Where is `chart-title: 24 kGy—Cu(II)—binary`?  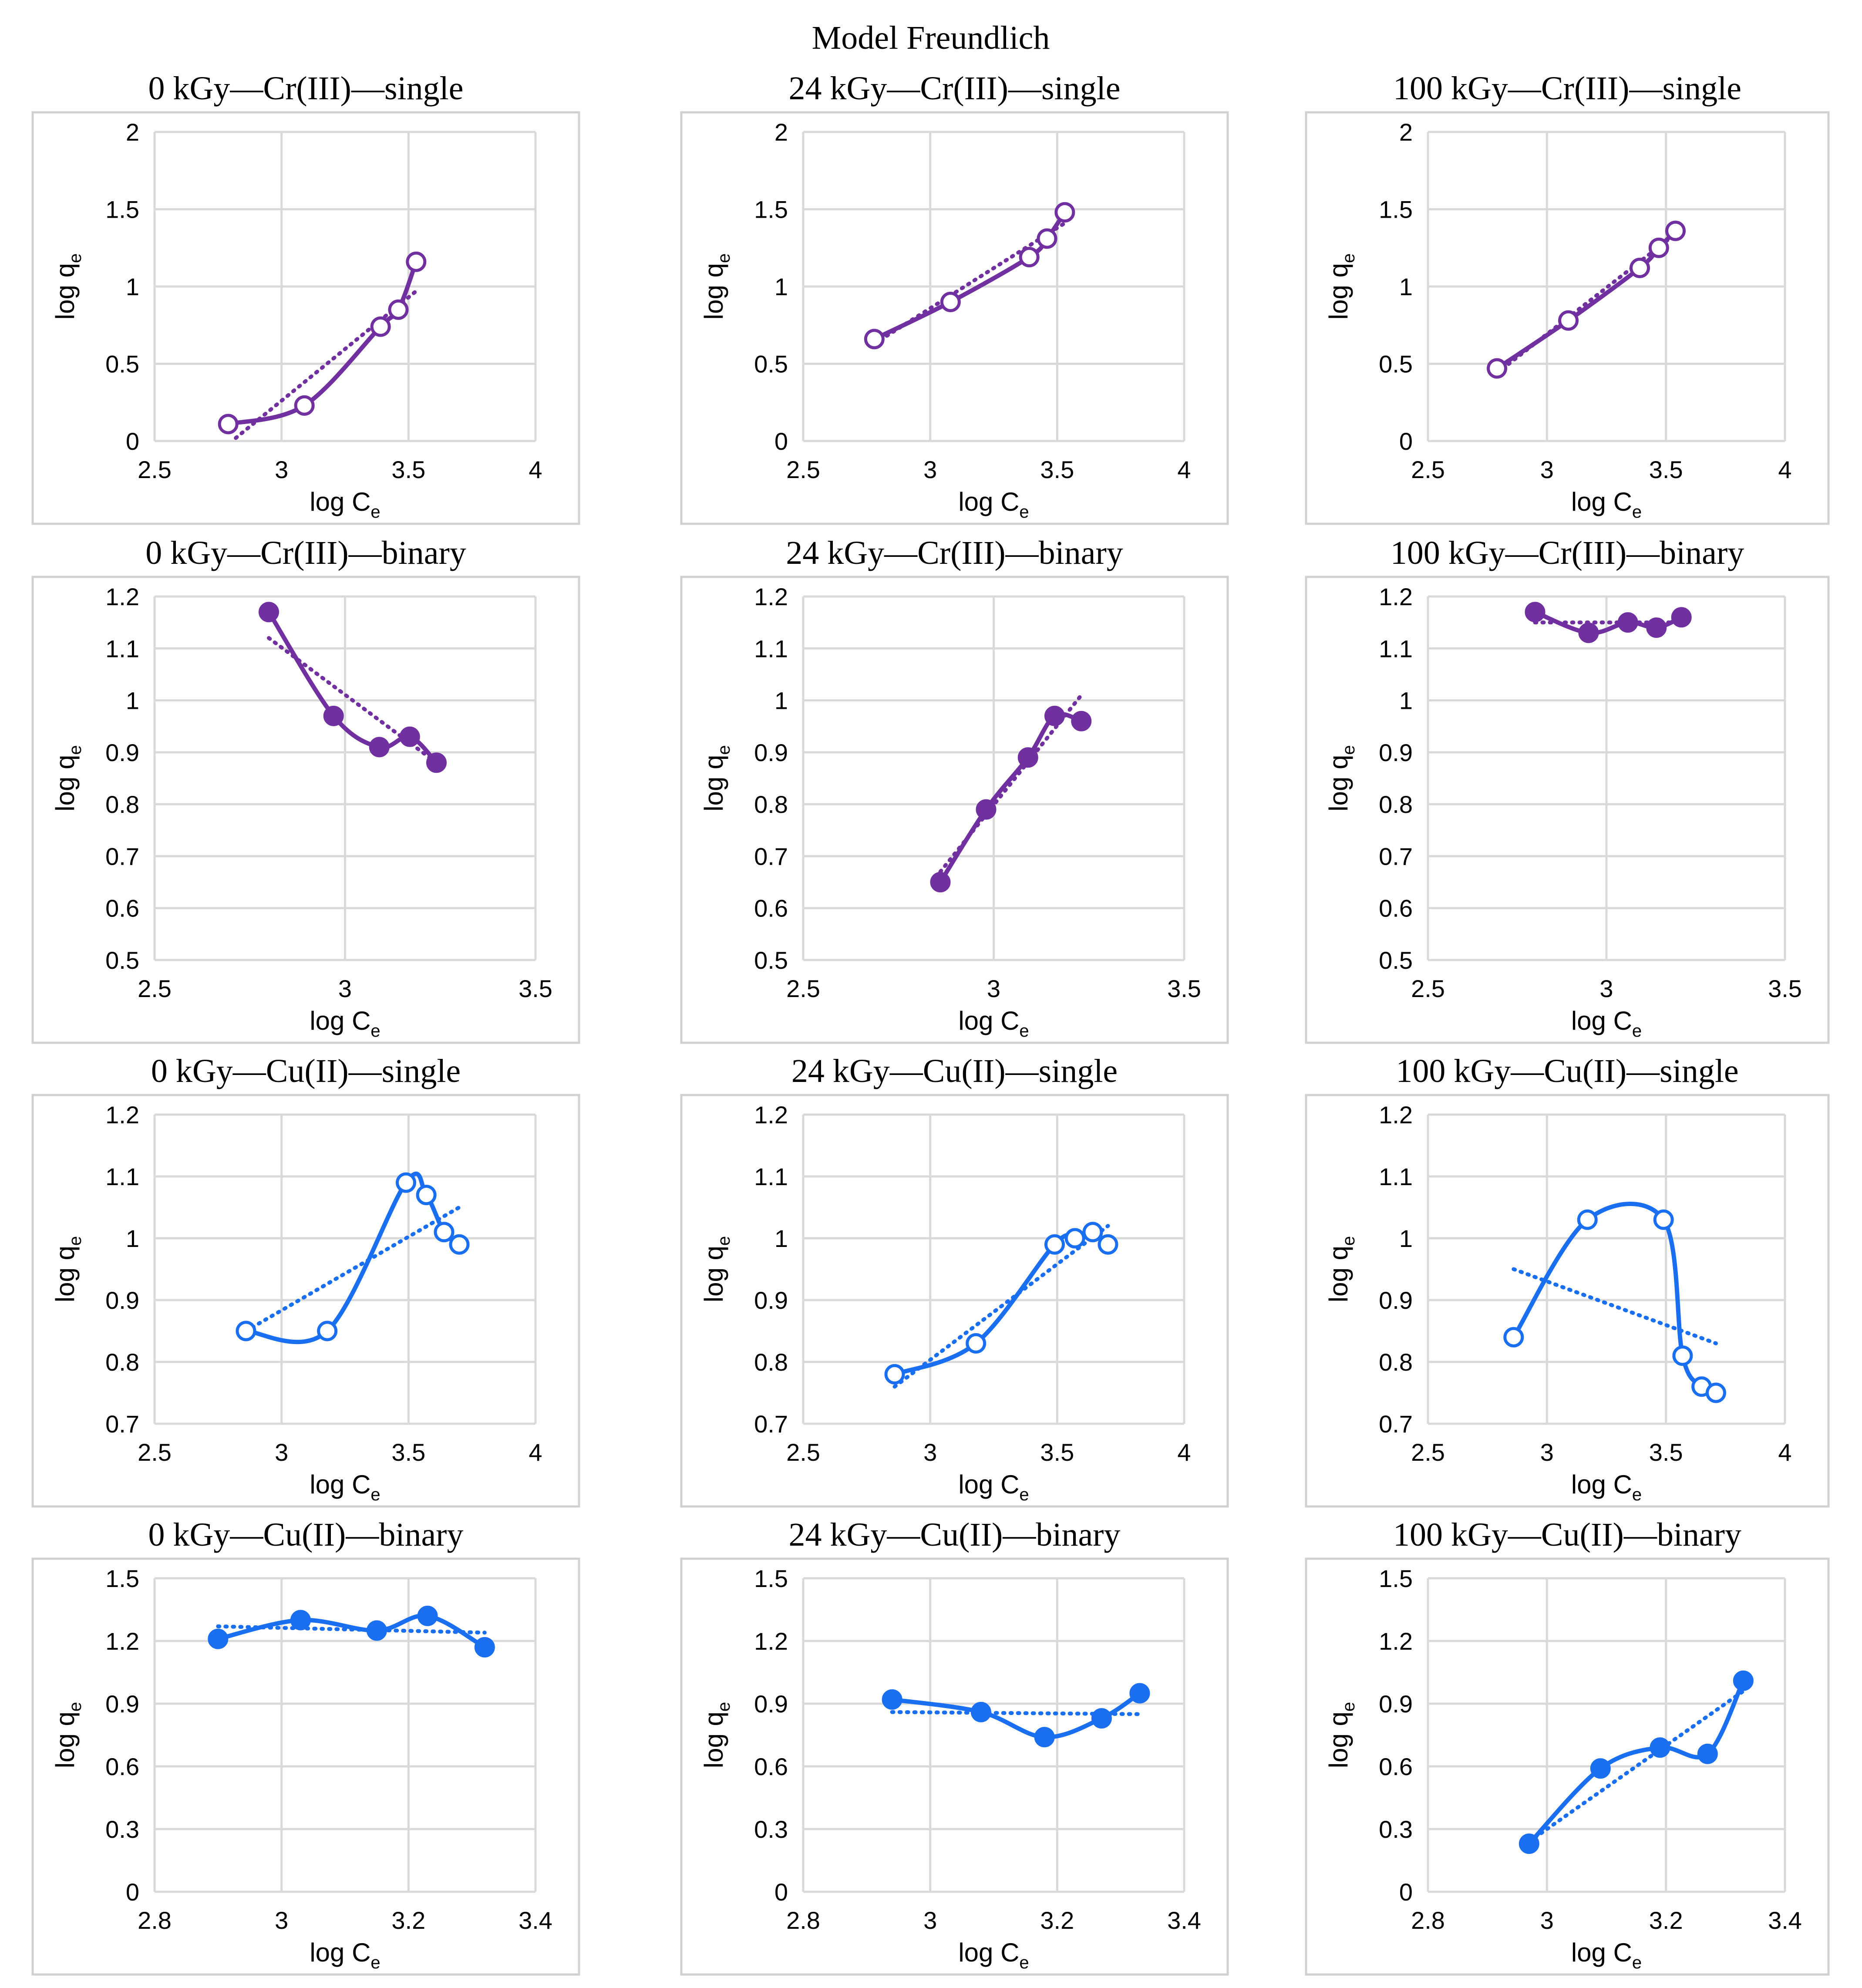
chart-title: 24 kGy—Cu(II)—binary is located at coordinates (955, 1534).